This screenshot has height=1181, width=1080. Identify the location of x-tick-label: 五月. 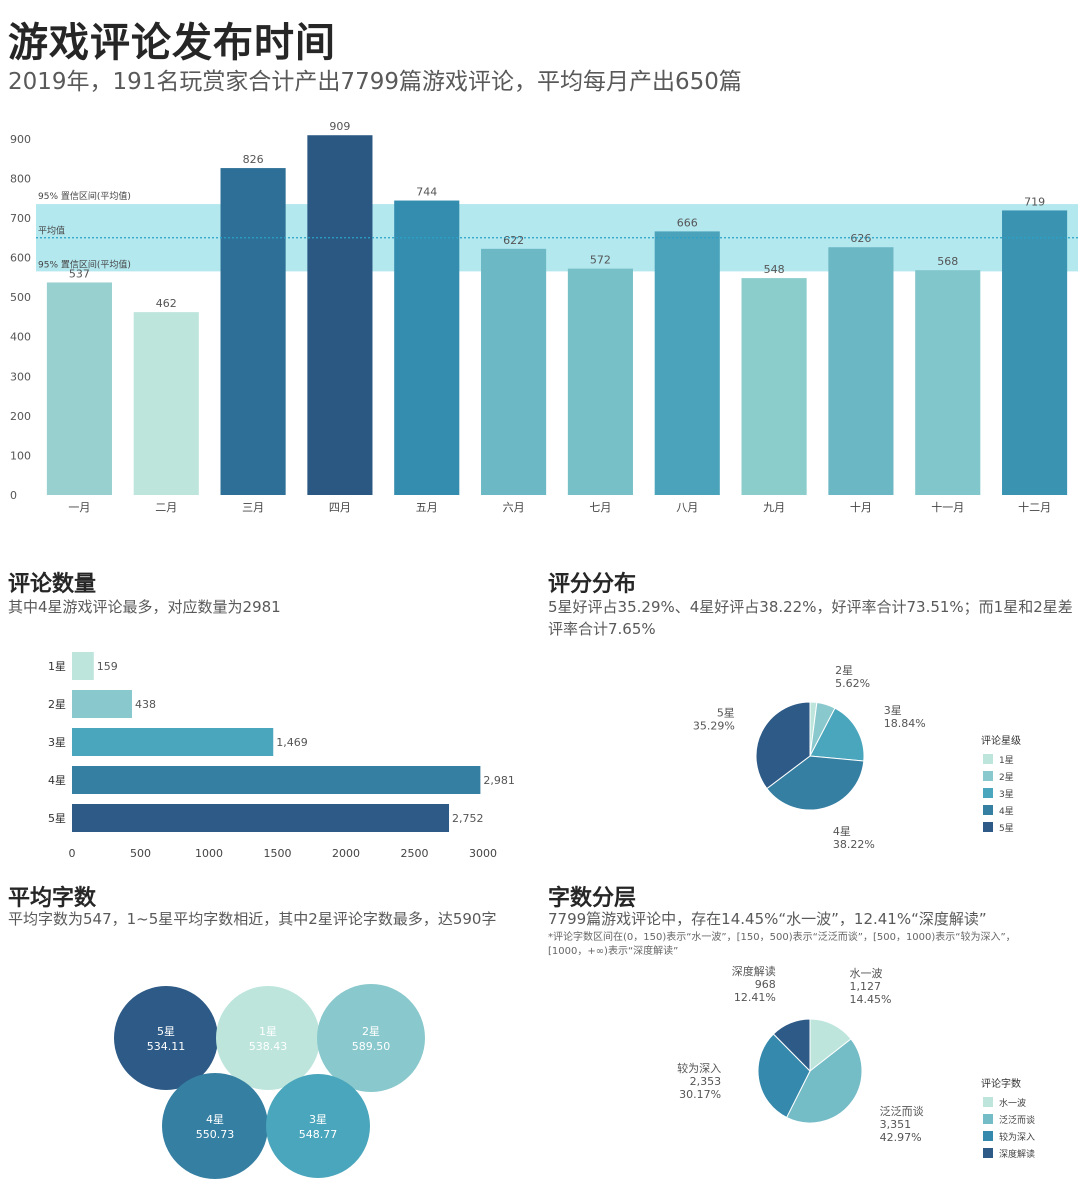
(427, 507).